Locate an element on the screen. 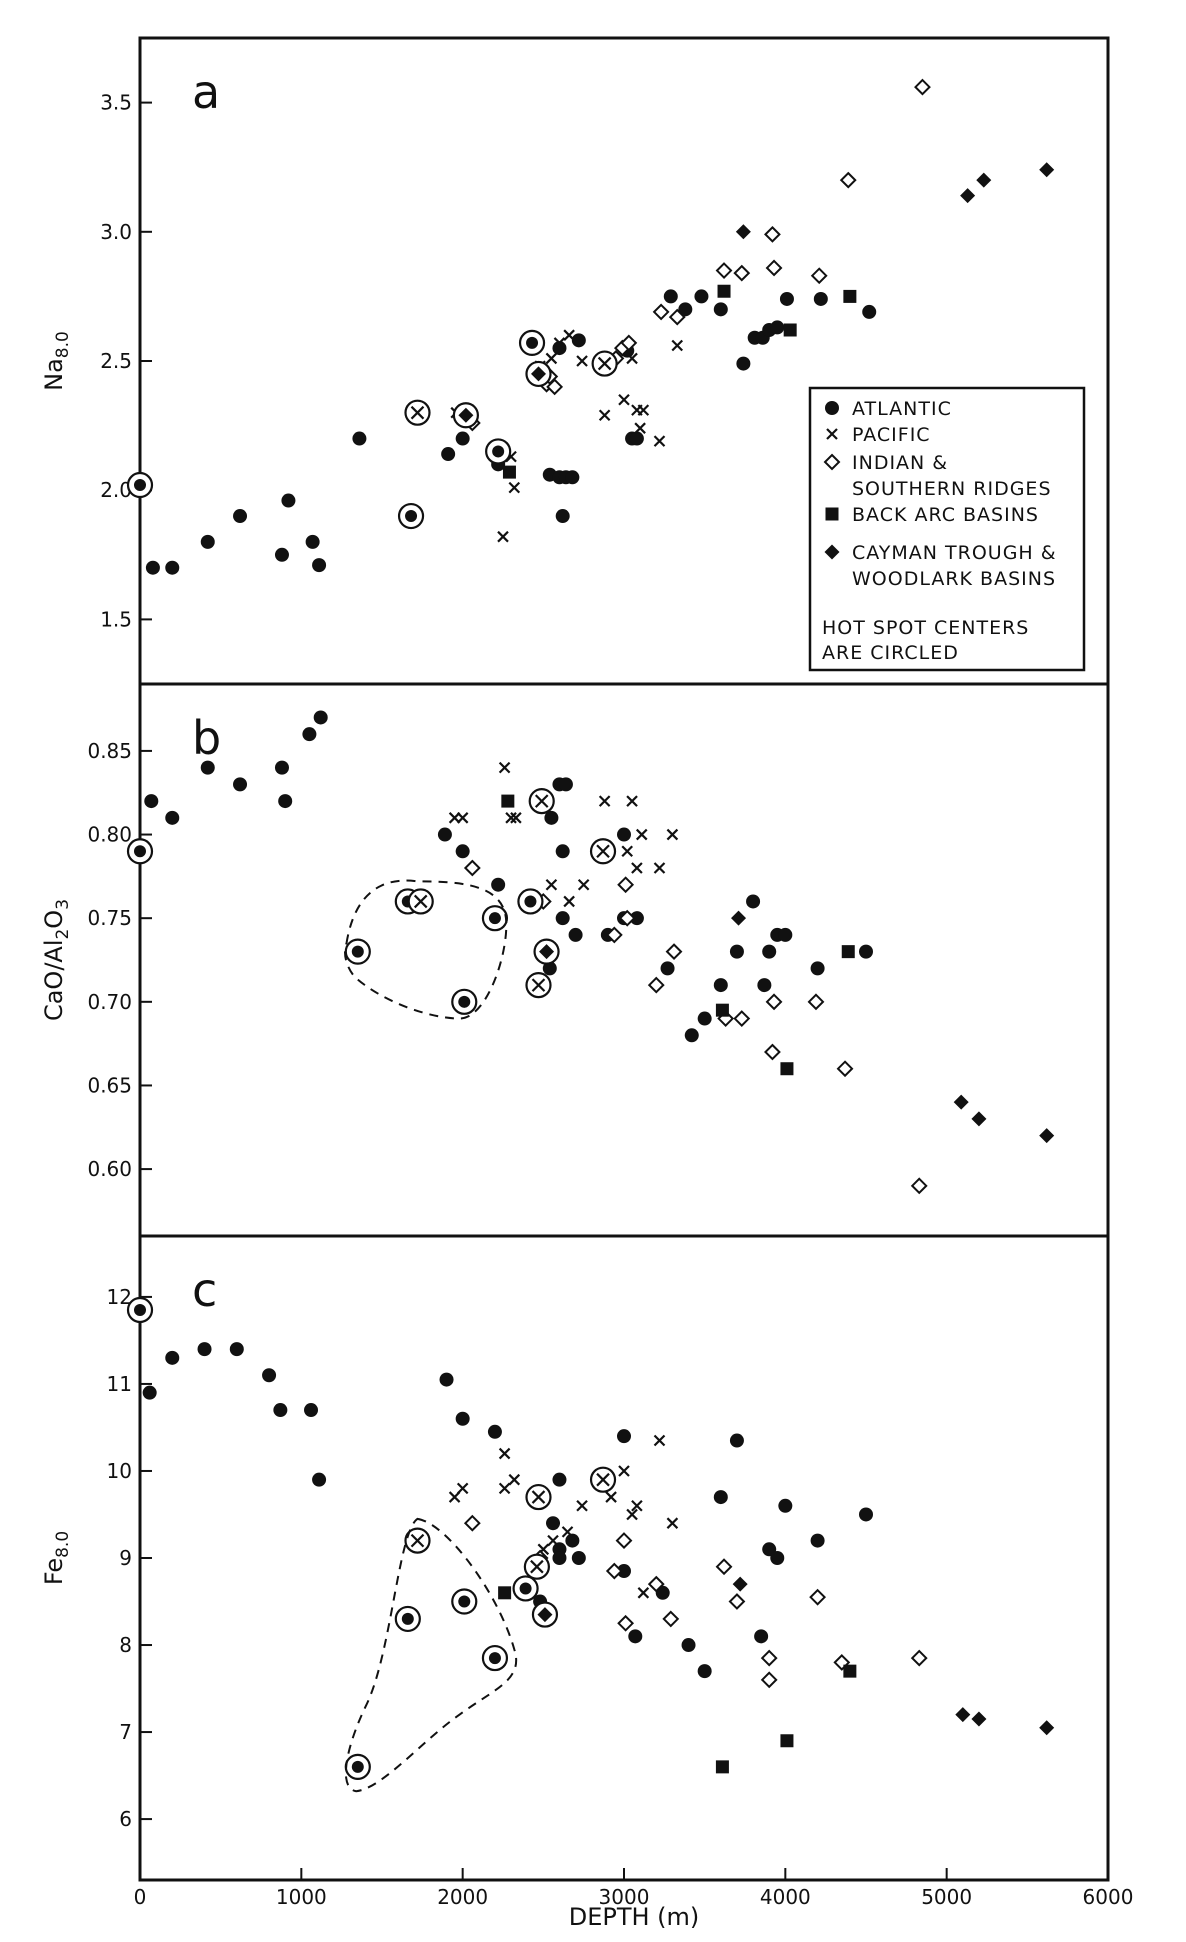 This screenshot has width=1186, height=1942. y-tick-label-b: 0.85 is located at coordinates (109, 751).